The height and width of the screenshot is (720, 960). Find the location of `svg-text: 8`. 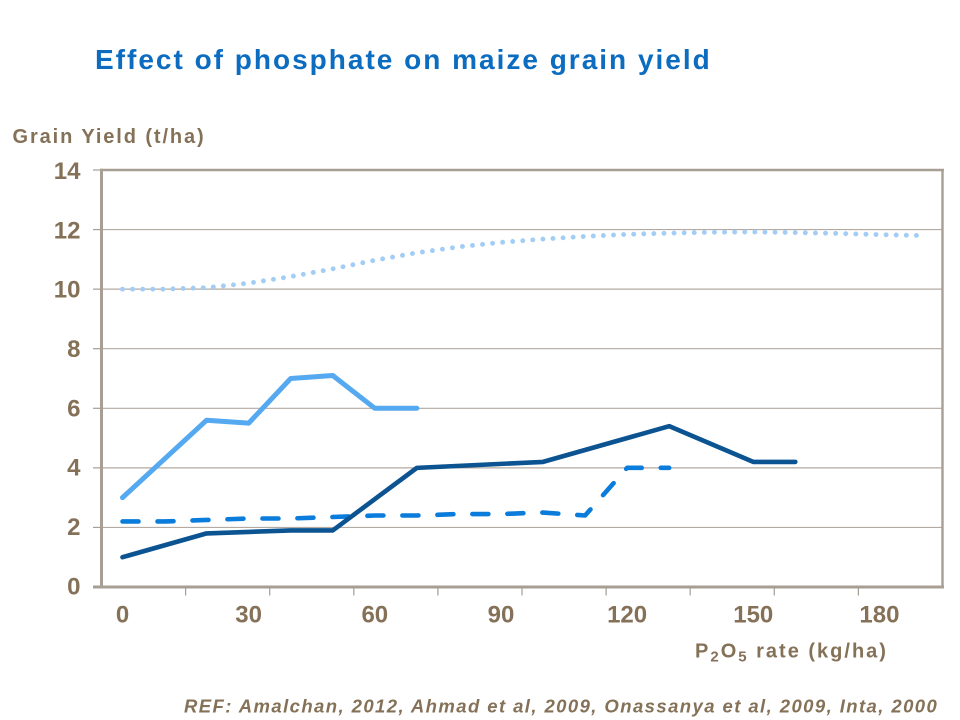

svg-text: 8 is located at coordinates (73, 349).